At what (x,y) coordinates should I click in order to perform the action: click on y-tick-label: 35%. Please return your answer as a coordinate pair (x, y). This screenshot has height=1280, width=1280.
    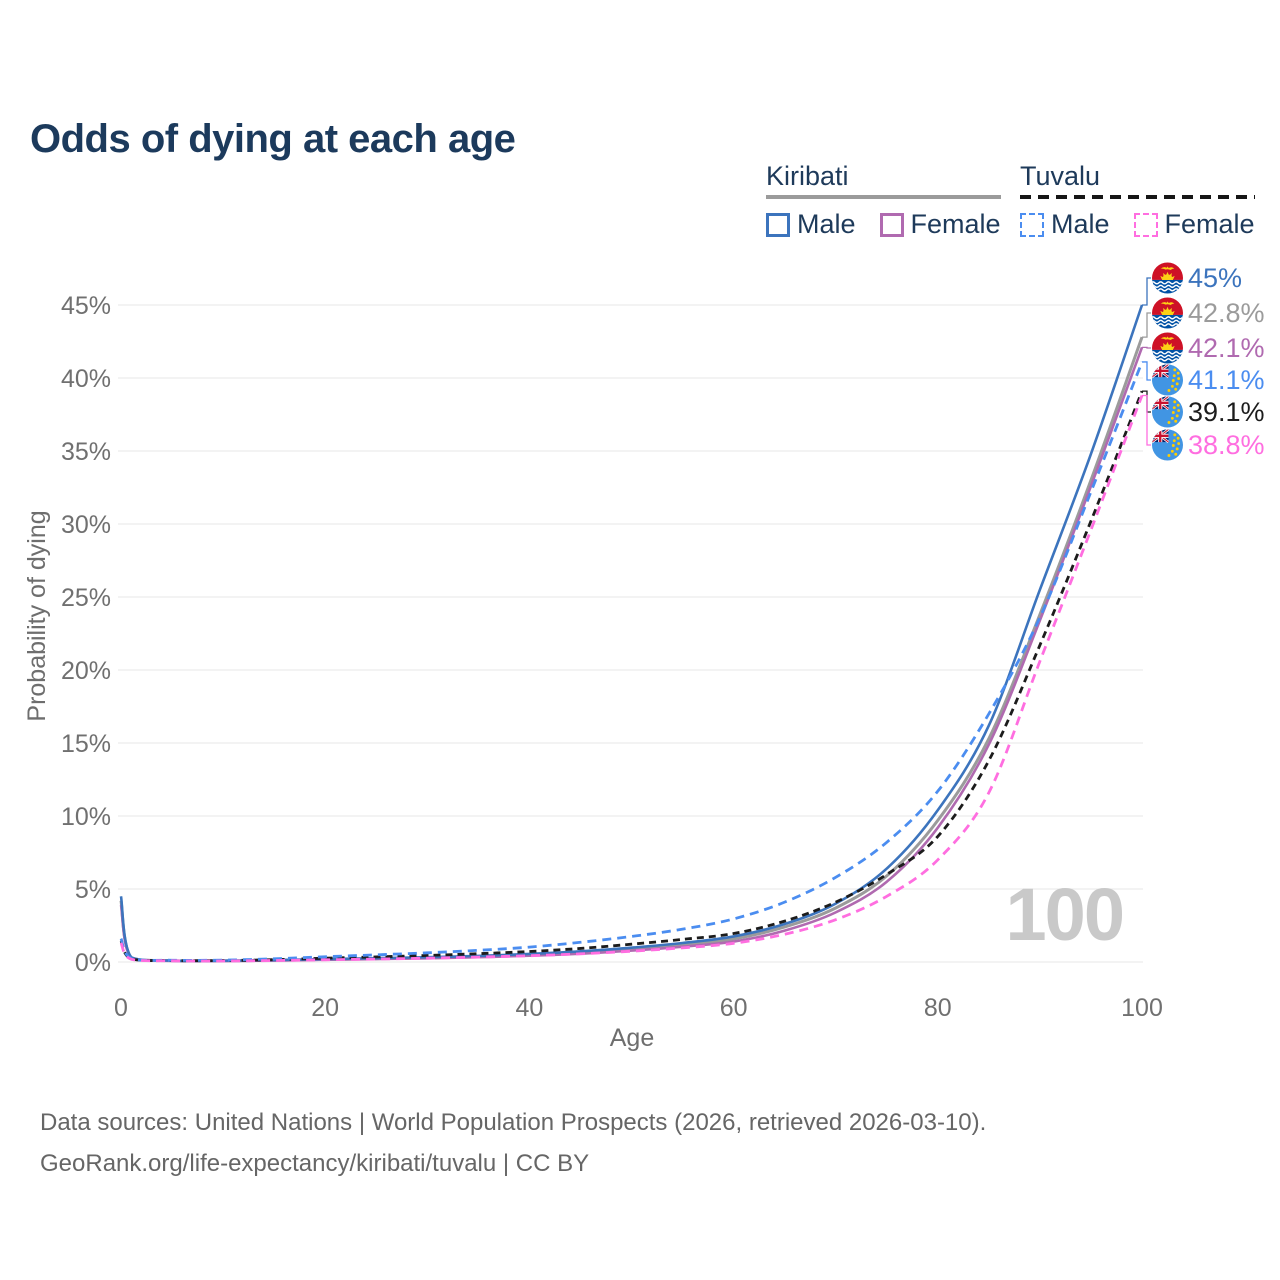
    Looking at the image, I should click on (86, 452).